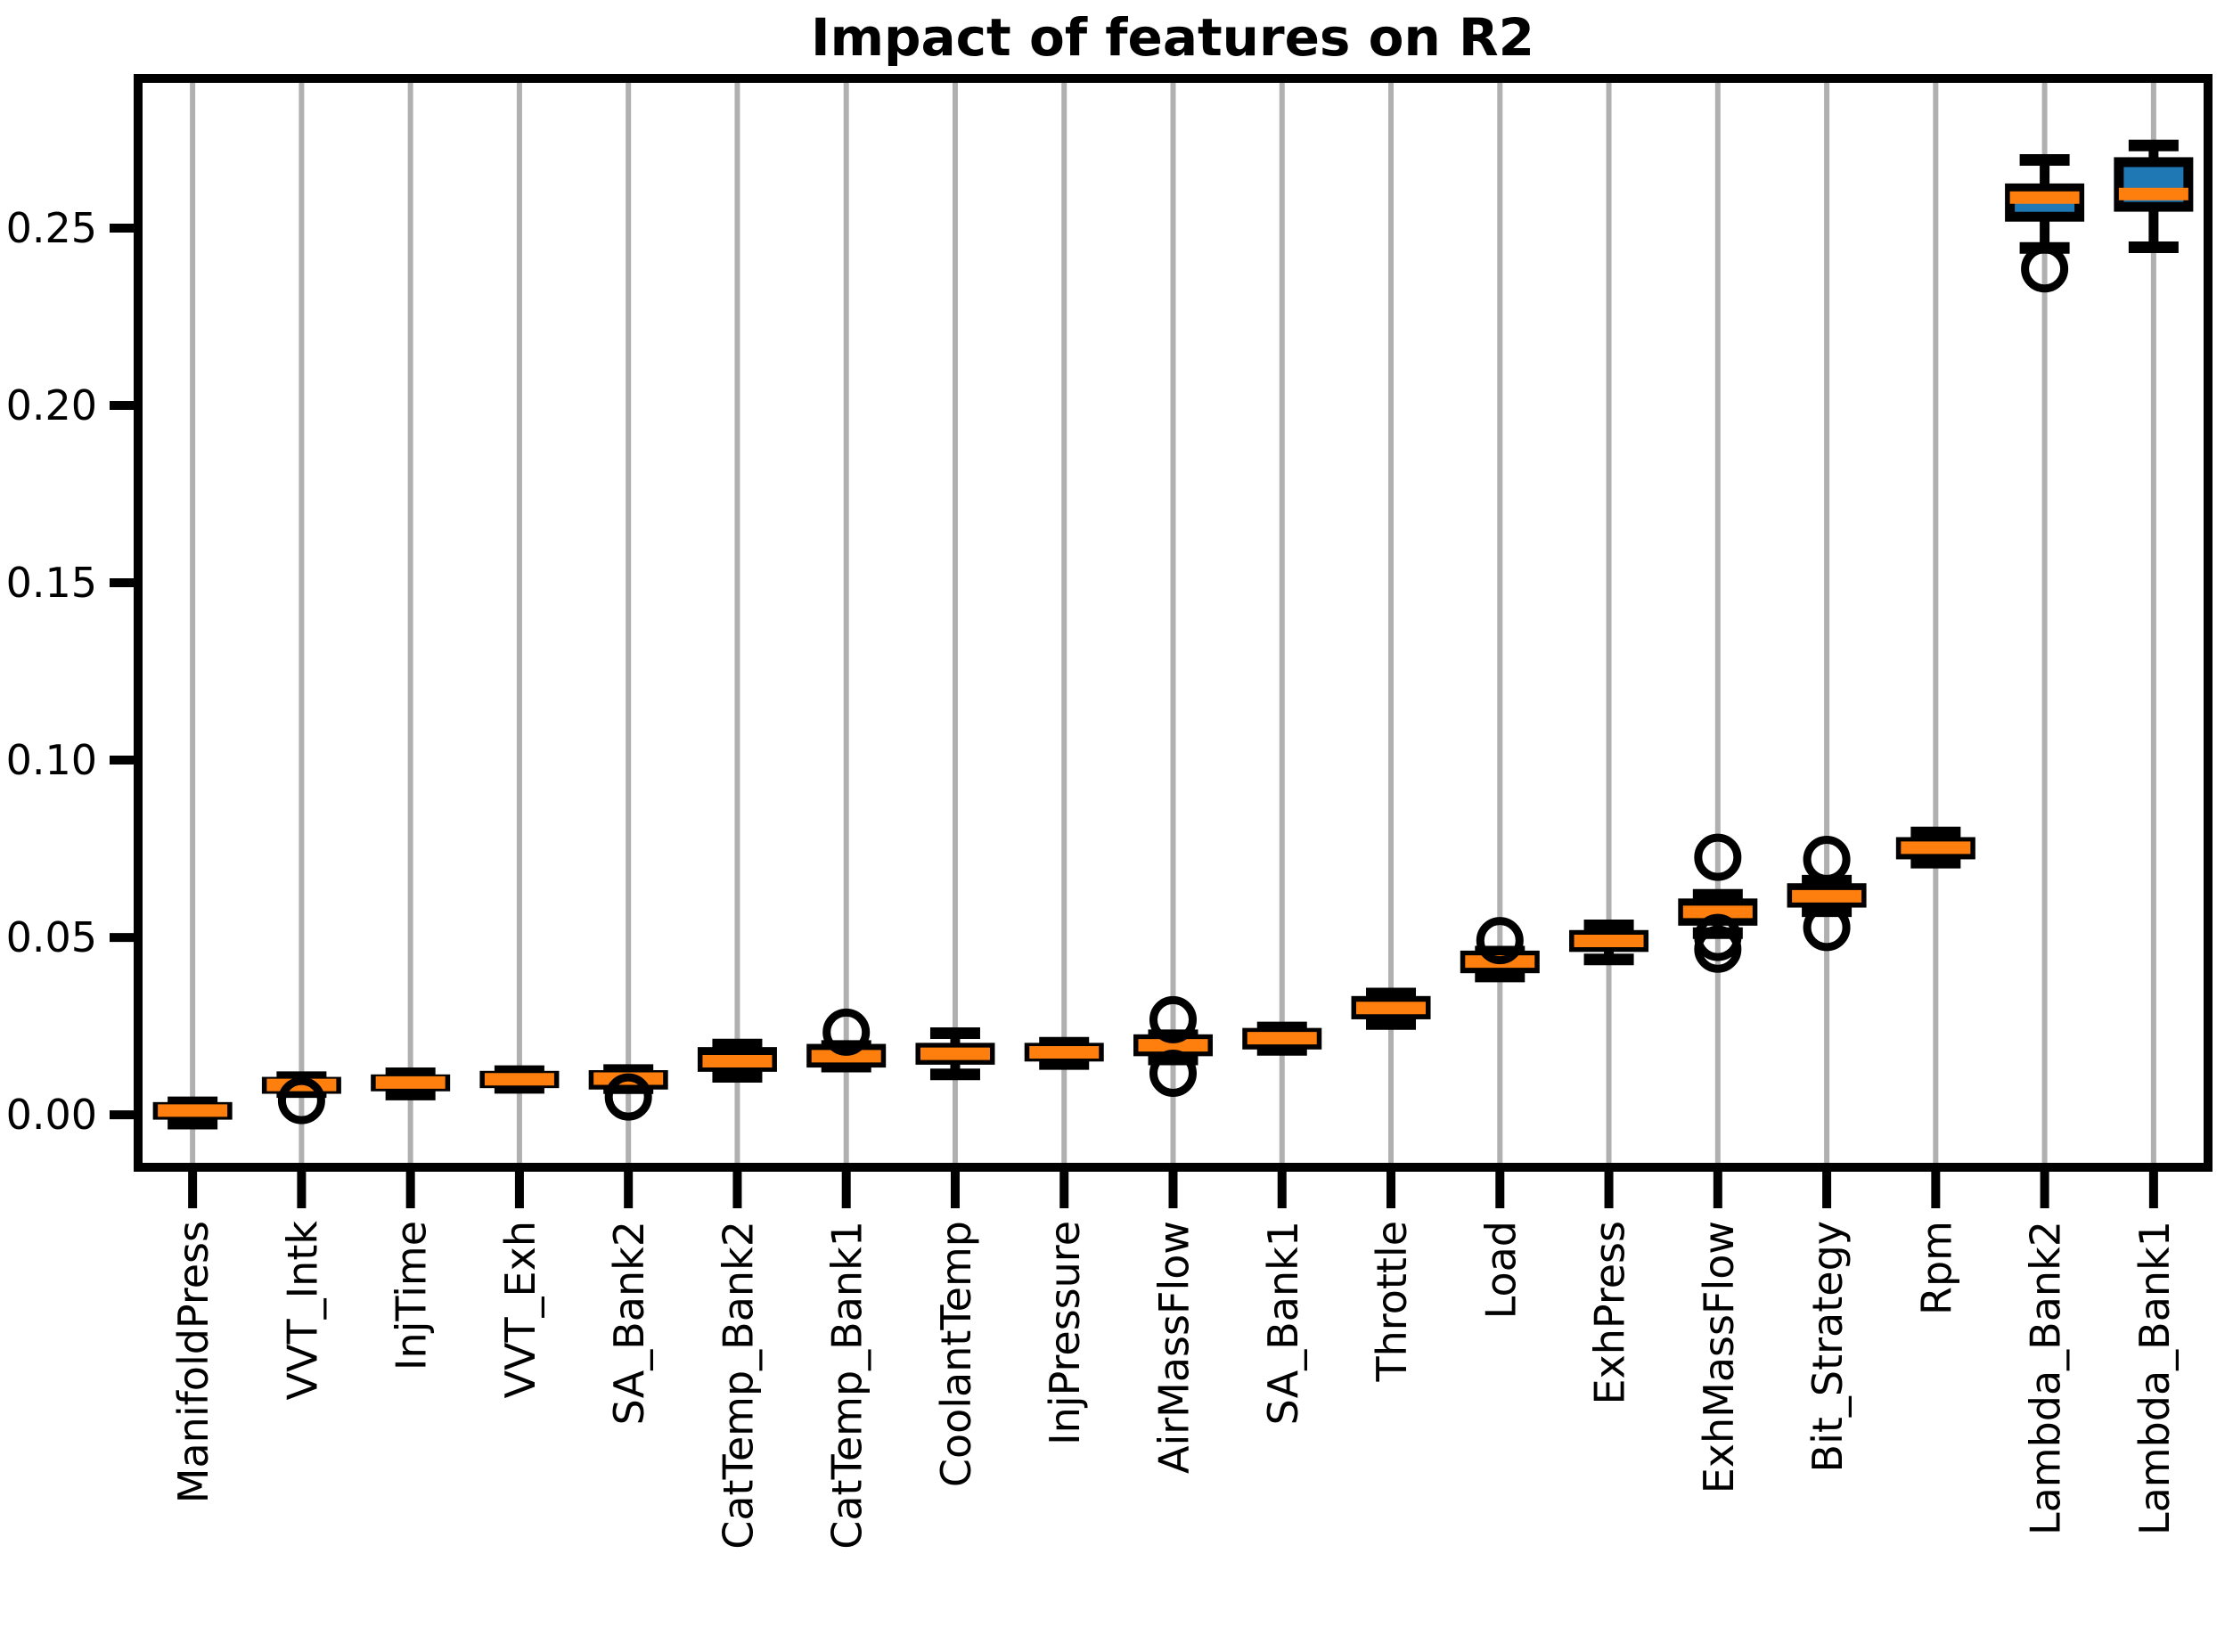  Describe the element at coordinates (1391, 1009) in the screenshot. I see `boxplot-throttle` at that location.